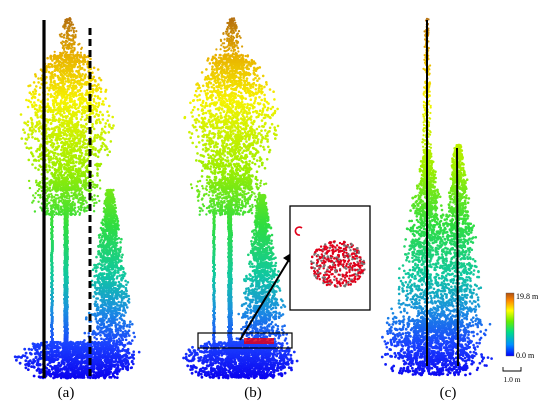  I want to click on colorbar-min-label: 0.0 m, so click(525, 355).